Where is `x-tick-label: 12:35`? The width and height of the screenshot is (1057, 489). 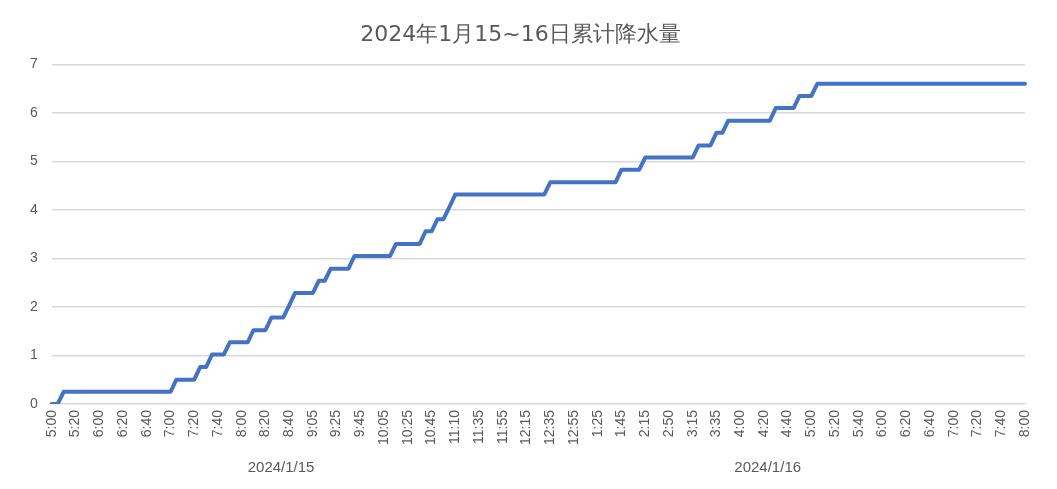 x-tick-label: 12:35 is located at coordinates (549, 427).